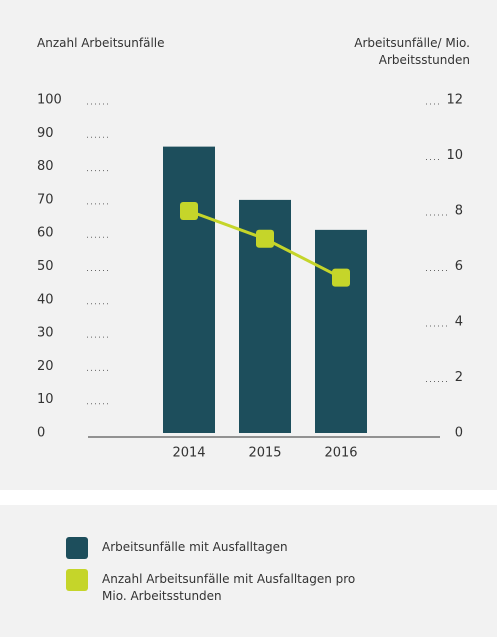  What do you see at coordinates (412, 51) in the screenshot?
I see `y2-axis-label: Arbeitsunfälle/ Mio. Arbeitsstunden` at bounding box center [412, 51].